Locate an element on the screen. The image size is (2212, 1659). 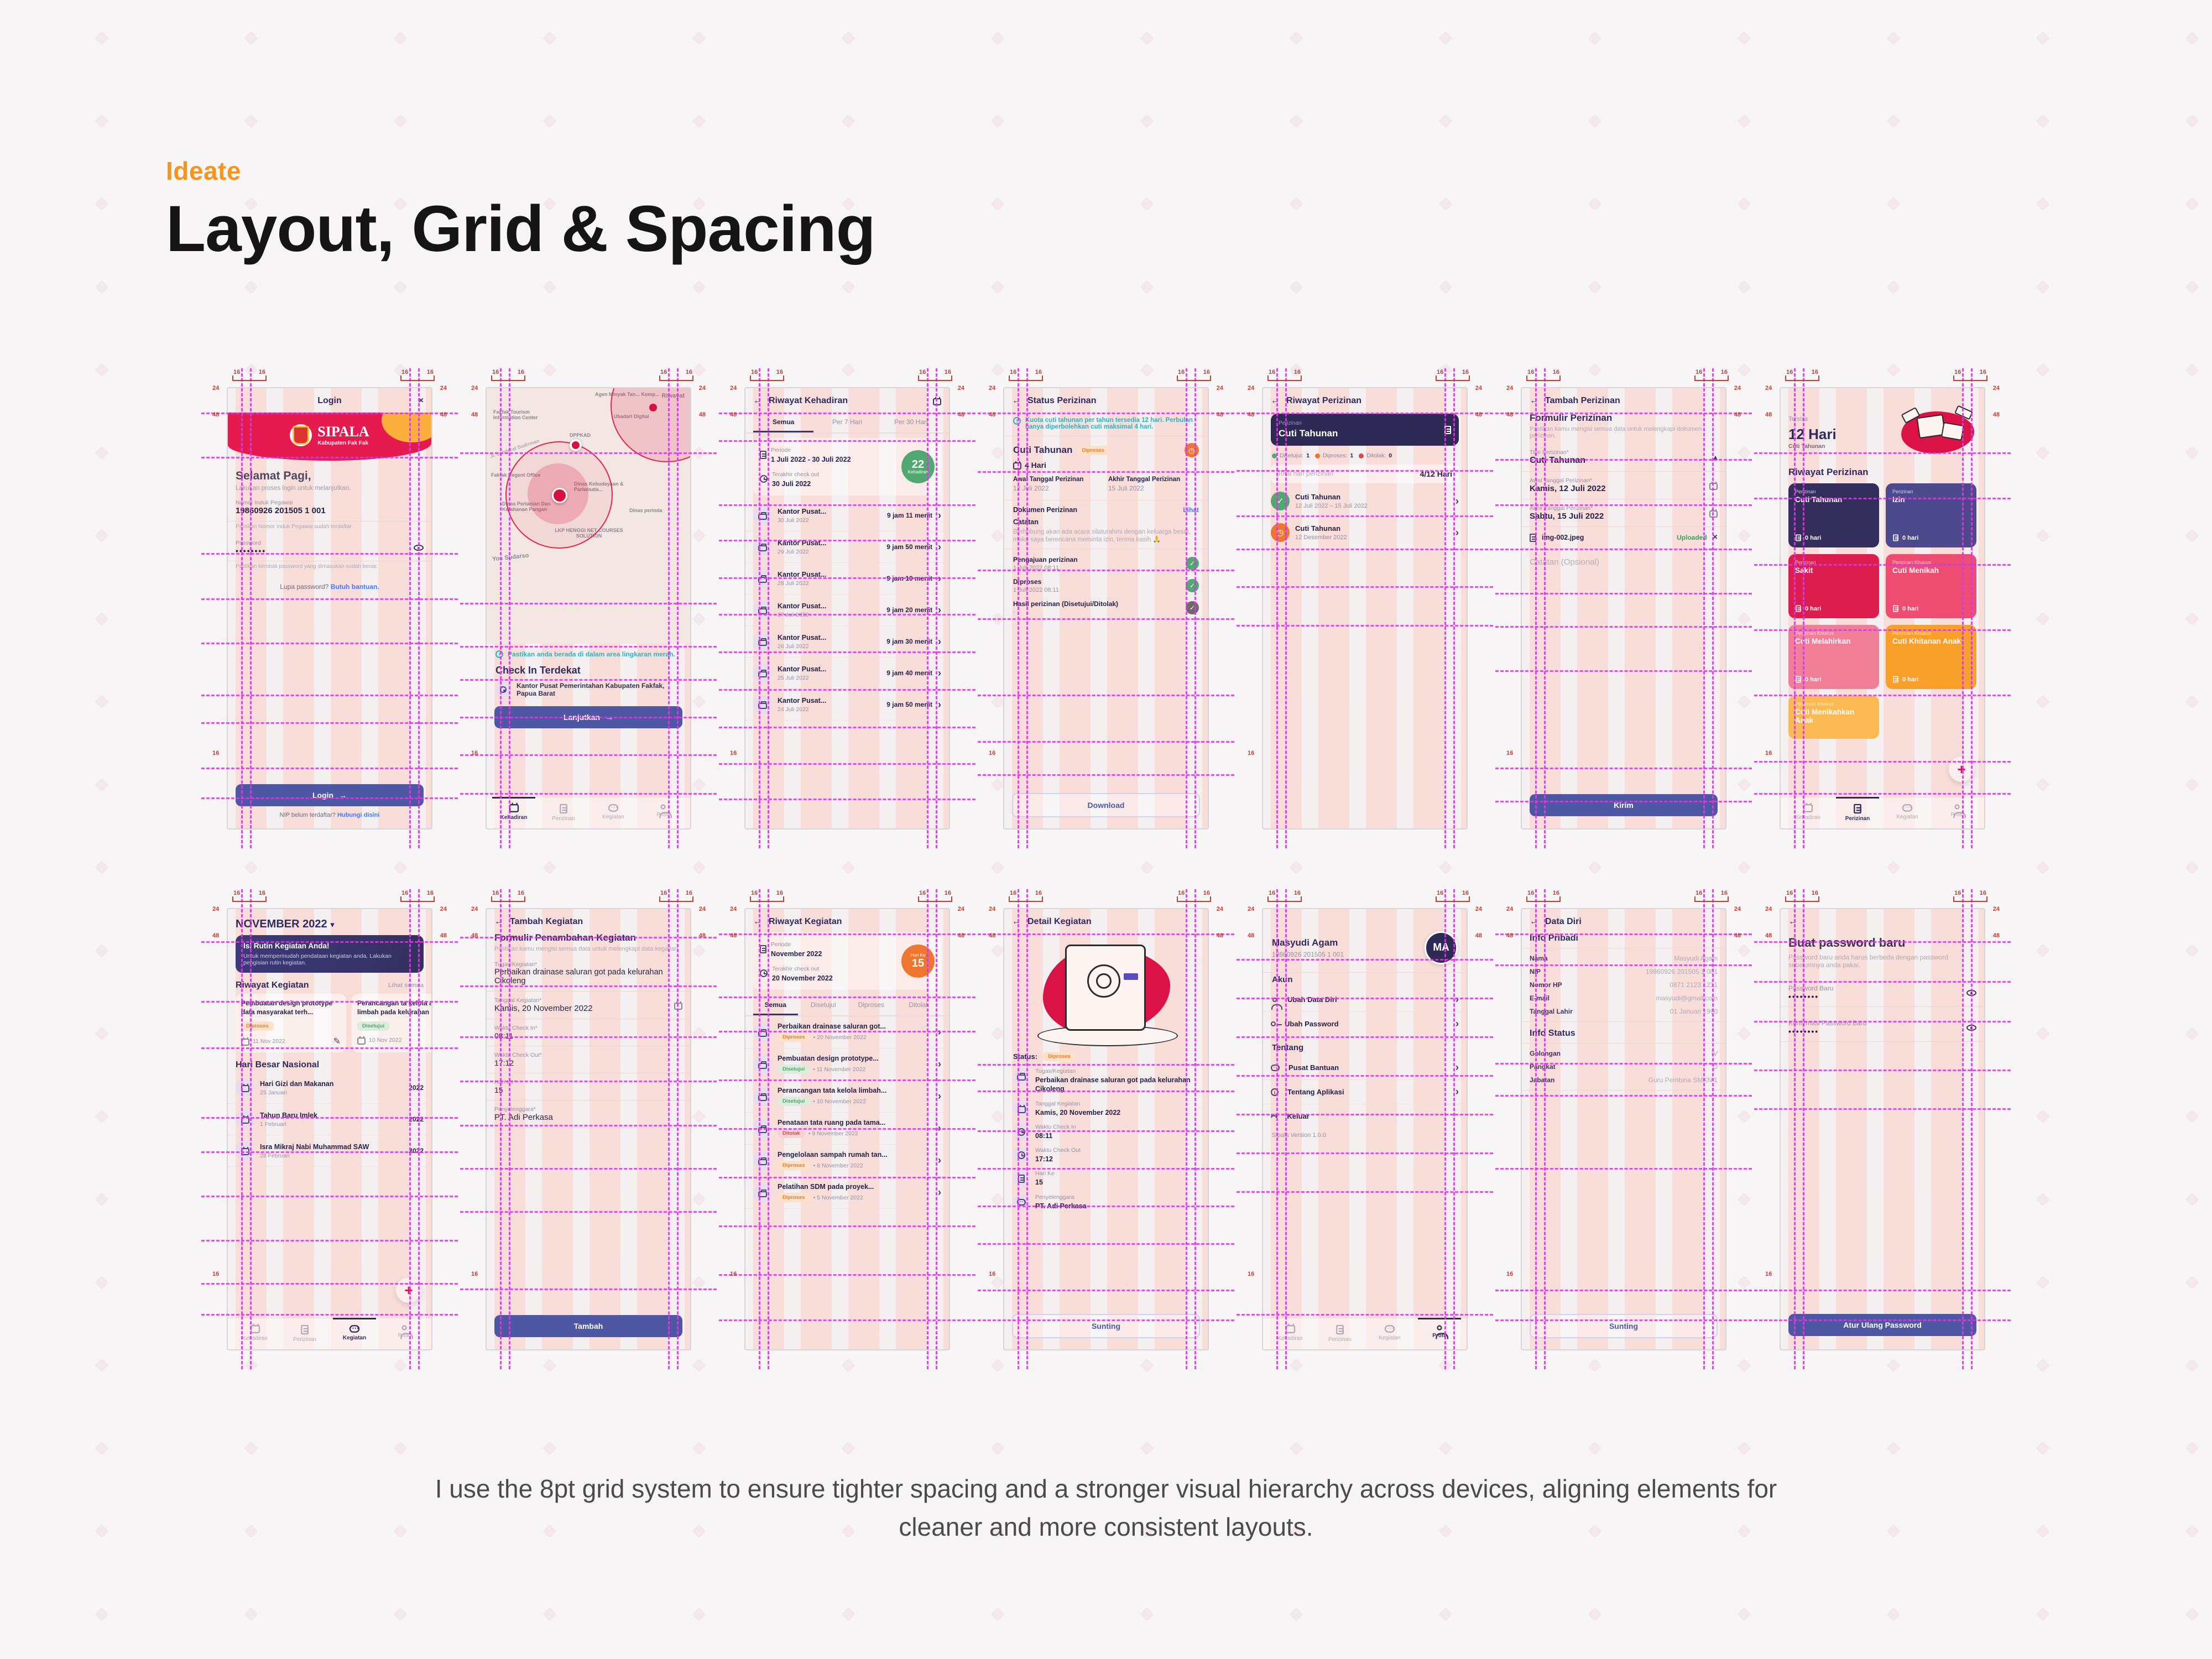
perizinan-type-card: Perizinan Khusus Cuti Menikahkan Anak is located at coordinates (1833, 718).